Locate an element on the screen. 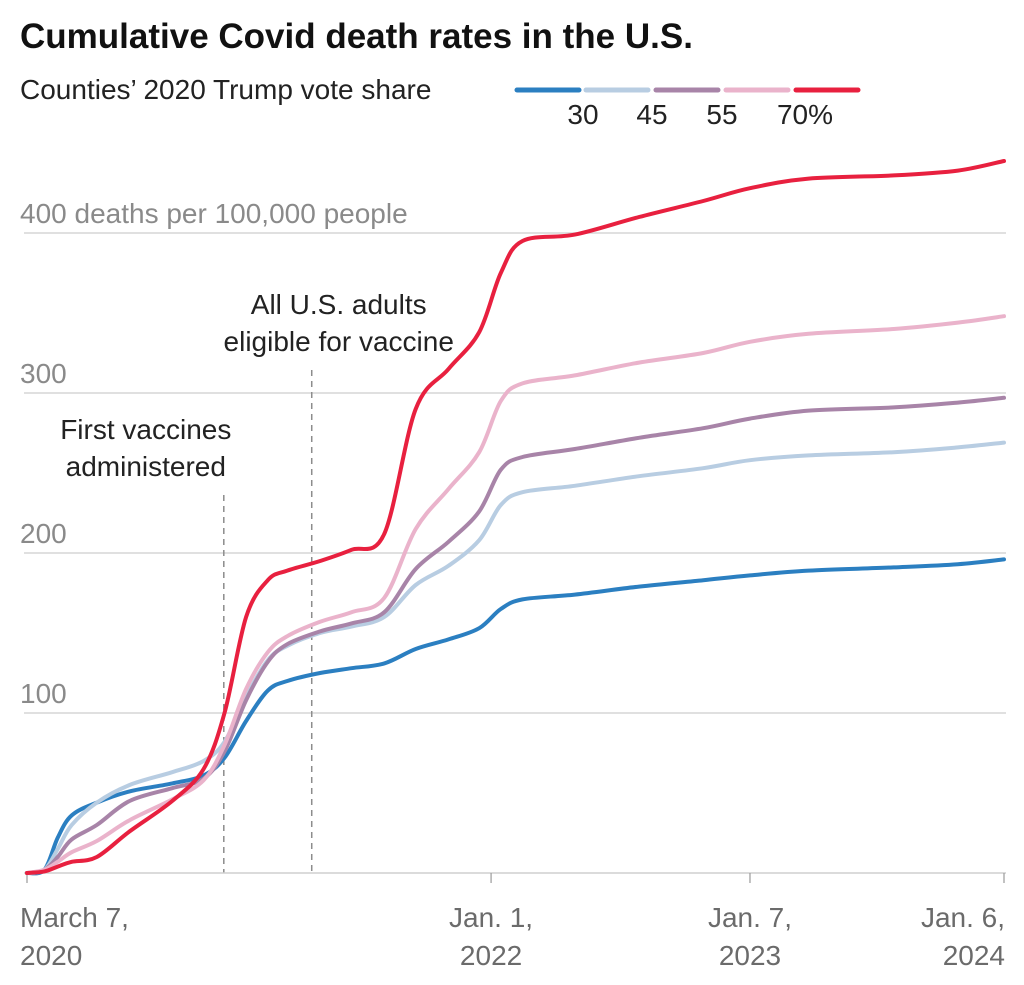  y-tick-label: 300 is located at coordinates (43, 373).